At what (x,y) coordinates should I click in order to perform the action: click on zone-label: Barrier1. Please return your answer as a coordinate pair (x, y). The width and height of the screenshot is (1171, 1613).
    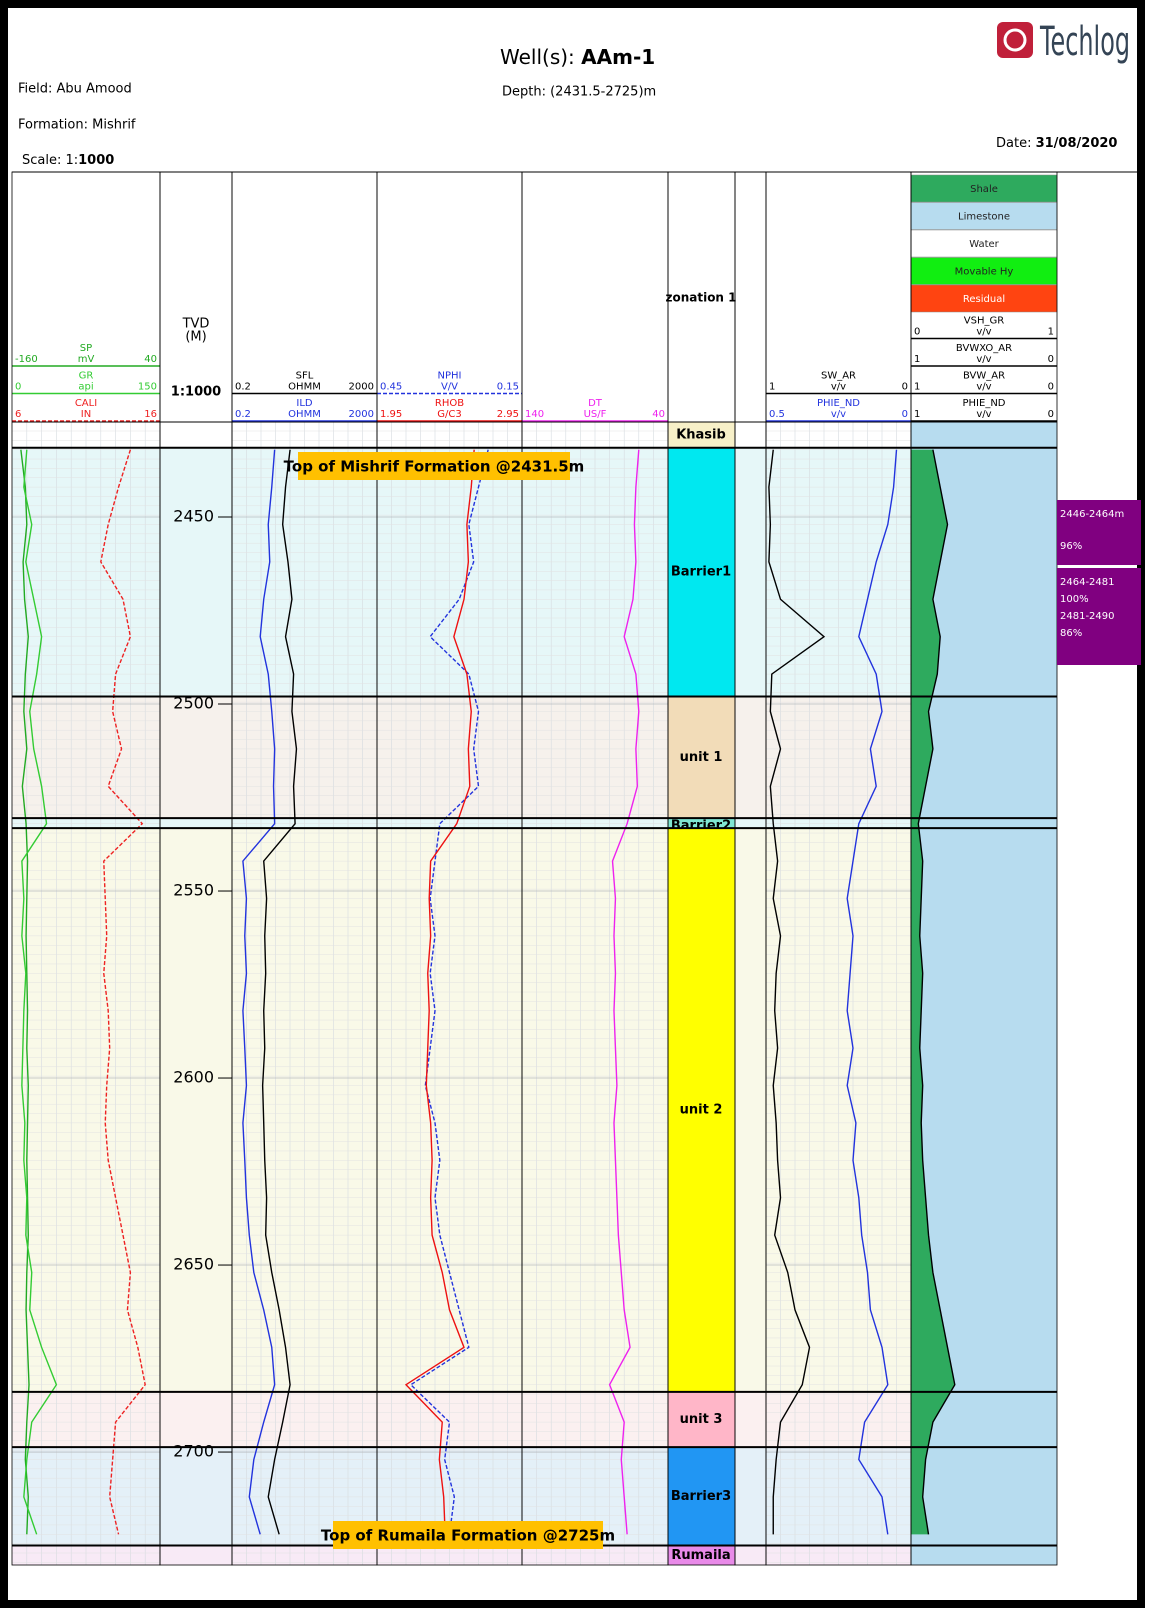
    Looking at the image, I should click on (701, 572).